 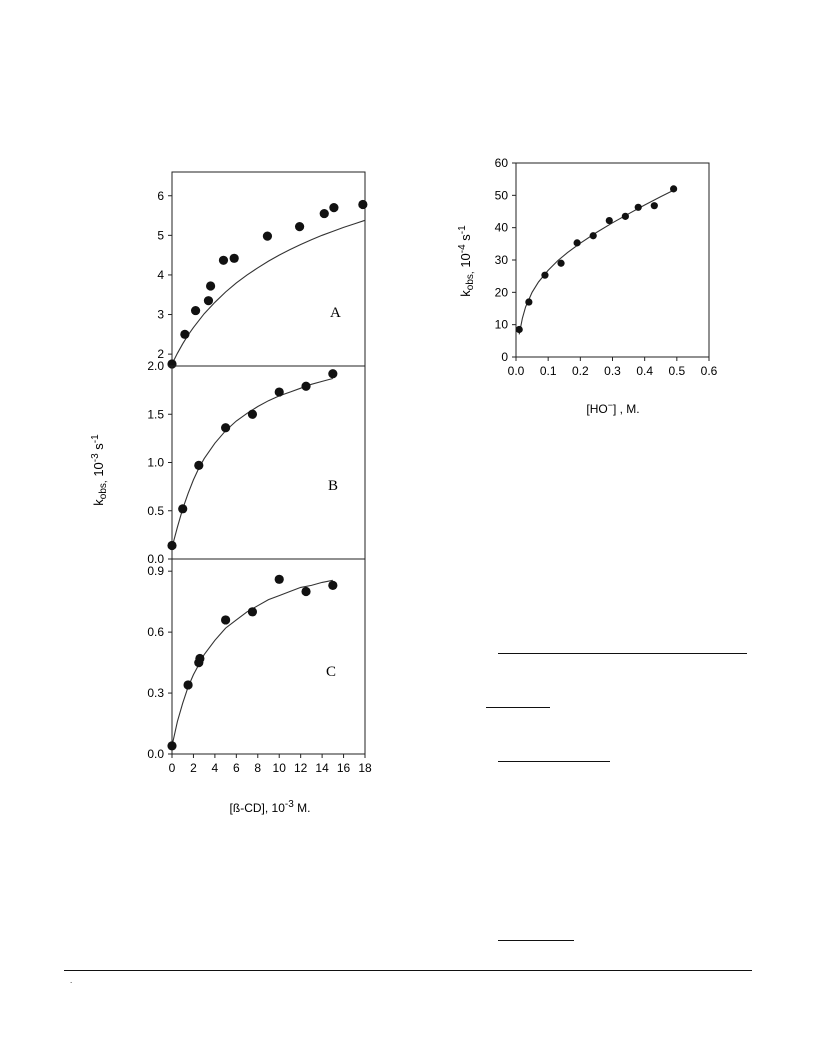 What do you see at coordinates (466, 261) in the screenshot?
I see `right-y-axis-label: kobs, 10-4 s-1` at bounding box center [466, 261].